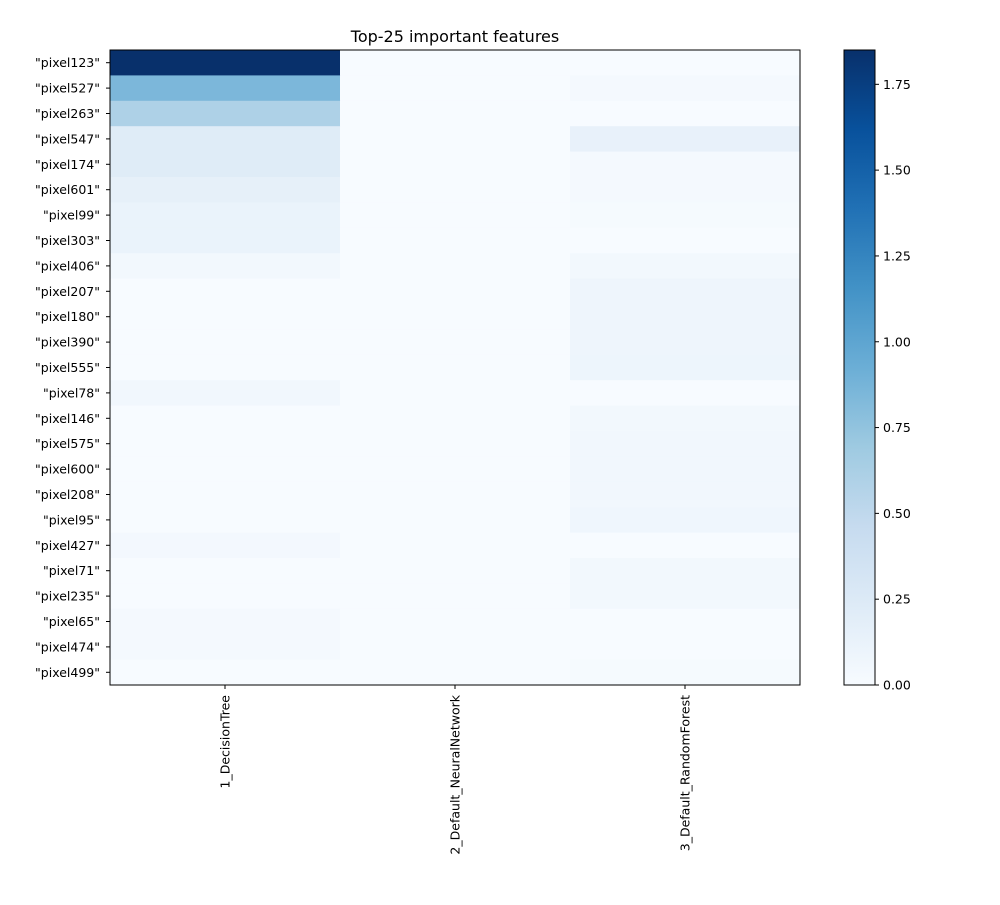  What do you see at coordinates (67, 342) in the screenshot?
I see `y-tick-label: "pixel390"` at bounding box center [67, 342].